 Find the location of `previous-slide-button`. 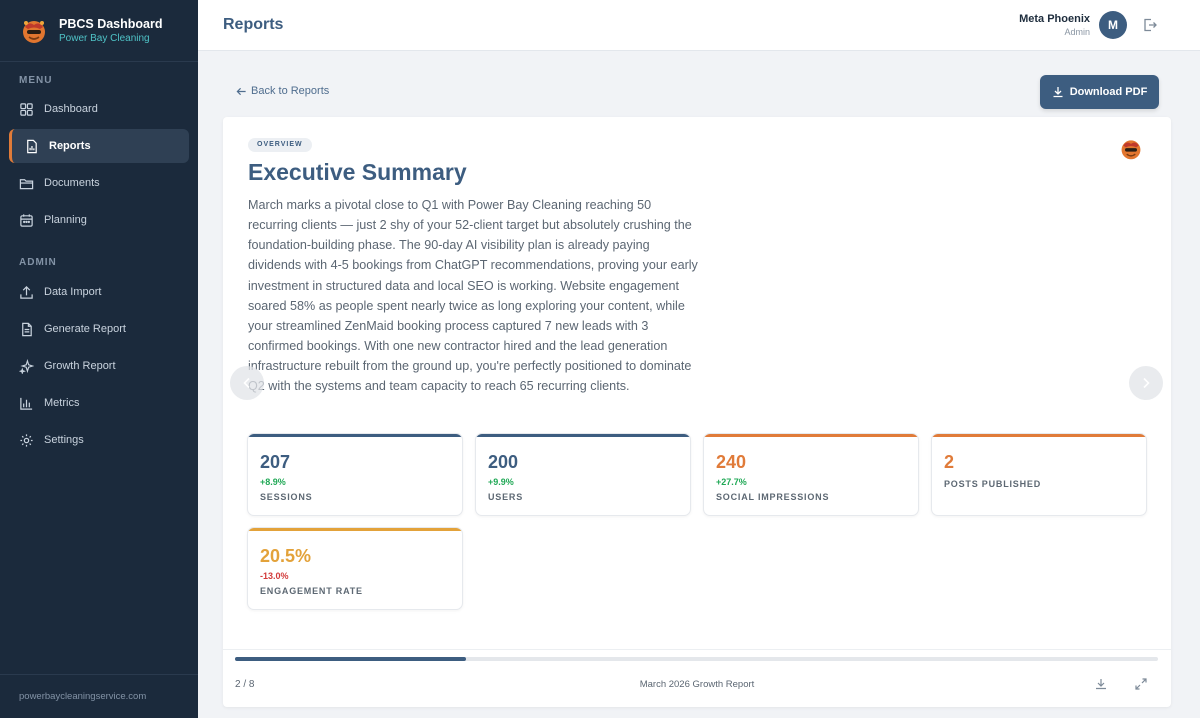

previous-slide-button is located at coordinates (247, 383).